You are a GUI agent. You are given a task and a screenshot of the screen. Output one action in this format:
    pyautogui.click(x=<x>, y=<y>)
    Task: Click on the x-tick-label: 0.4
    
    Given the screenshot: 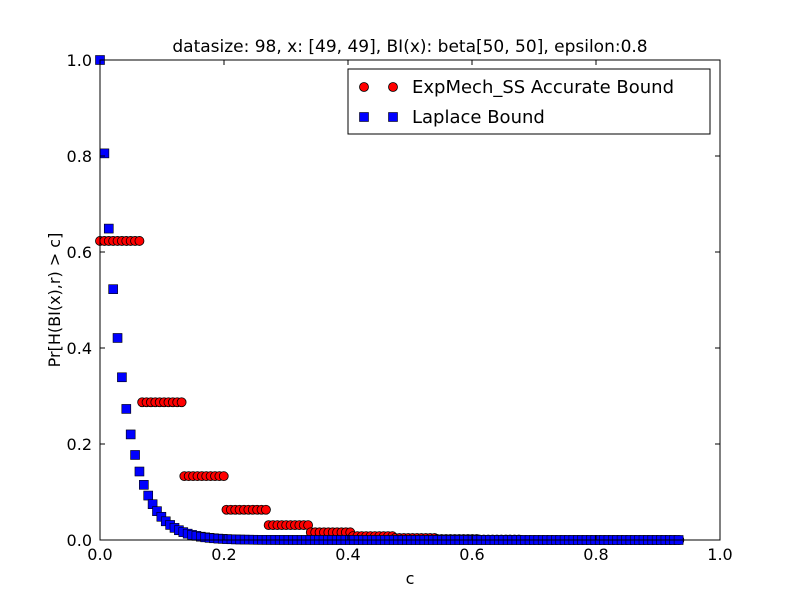 What is the action you would take?
    pyautogui.click(x=347, y=554)
    